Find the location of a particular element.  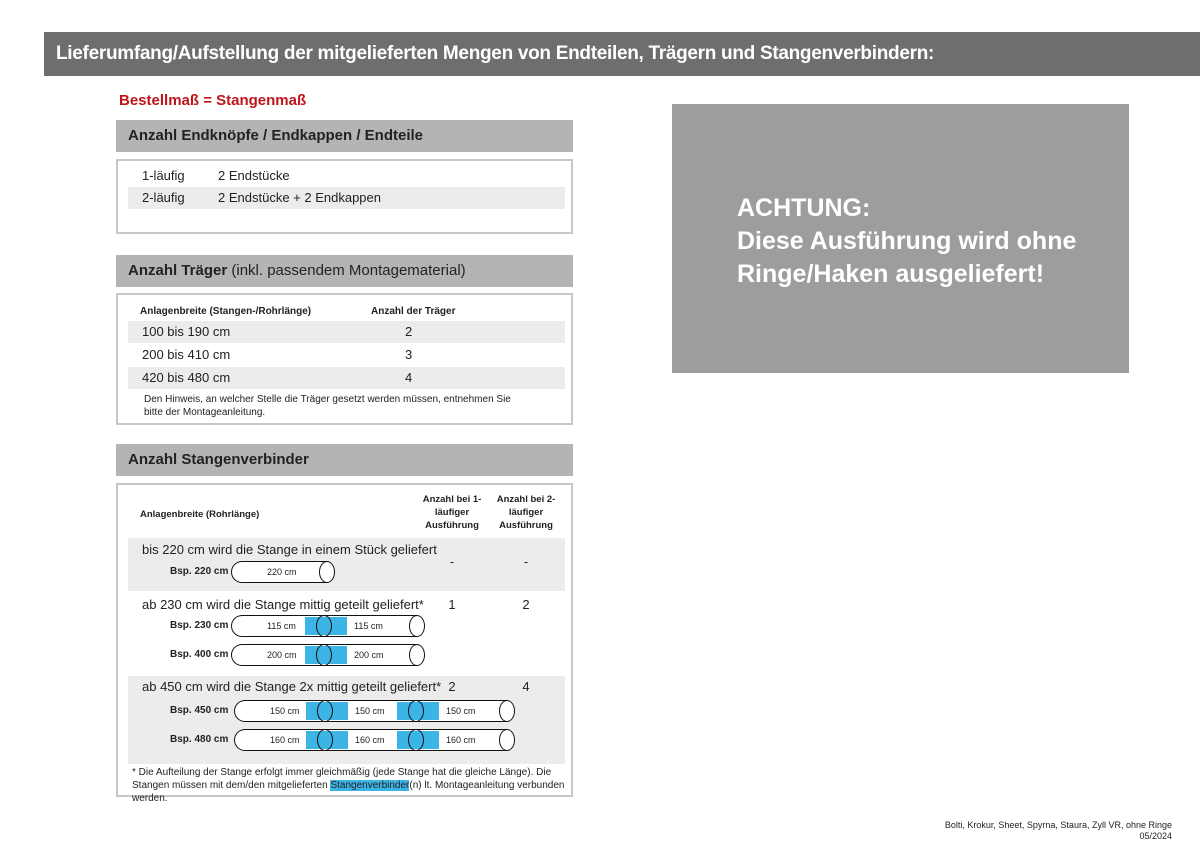

col-header: Anlagenbreite (Stangen-/Rohrlänge) is located at coordinates (226, 311).